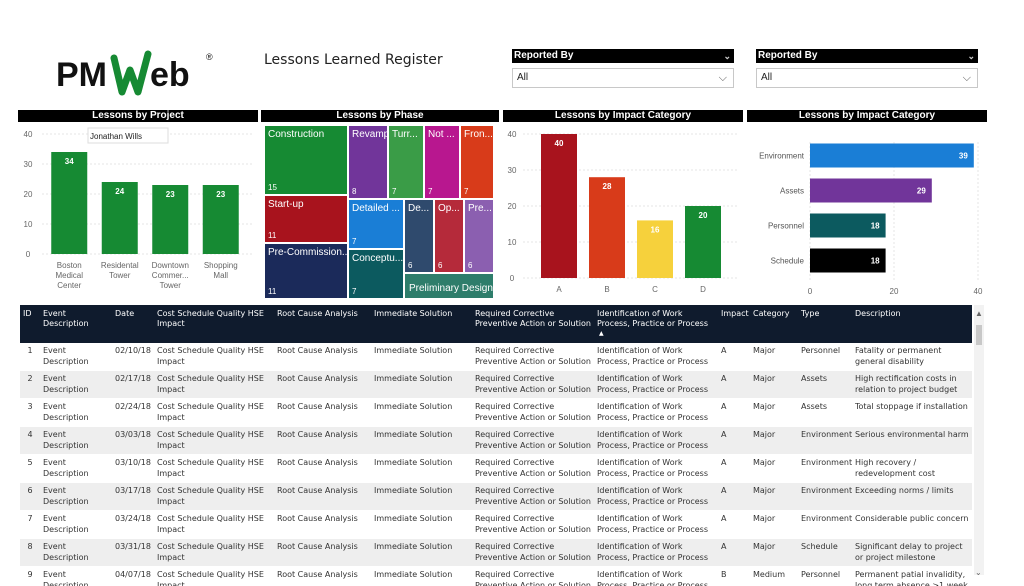 This screenshot has width=1024, height=586. What do you see at coordinates (368, 162) in the screenshot?
I see `treemap-cell: Revamp 8` at bounding box center [368, 162].